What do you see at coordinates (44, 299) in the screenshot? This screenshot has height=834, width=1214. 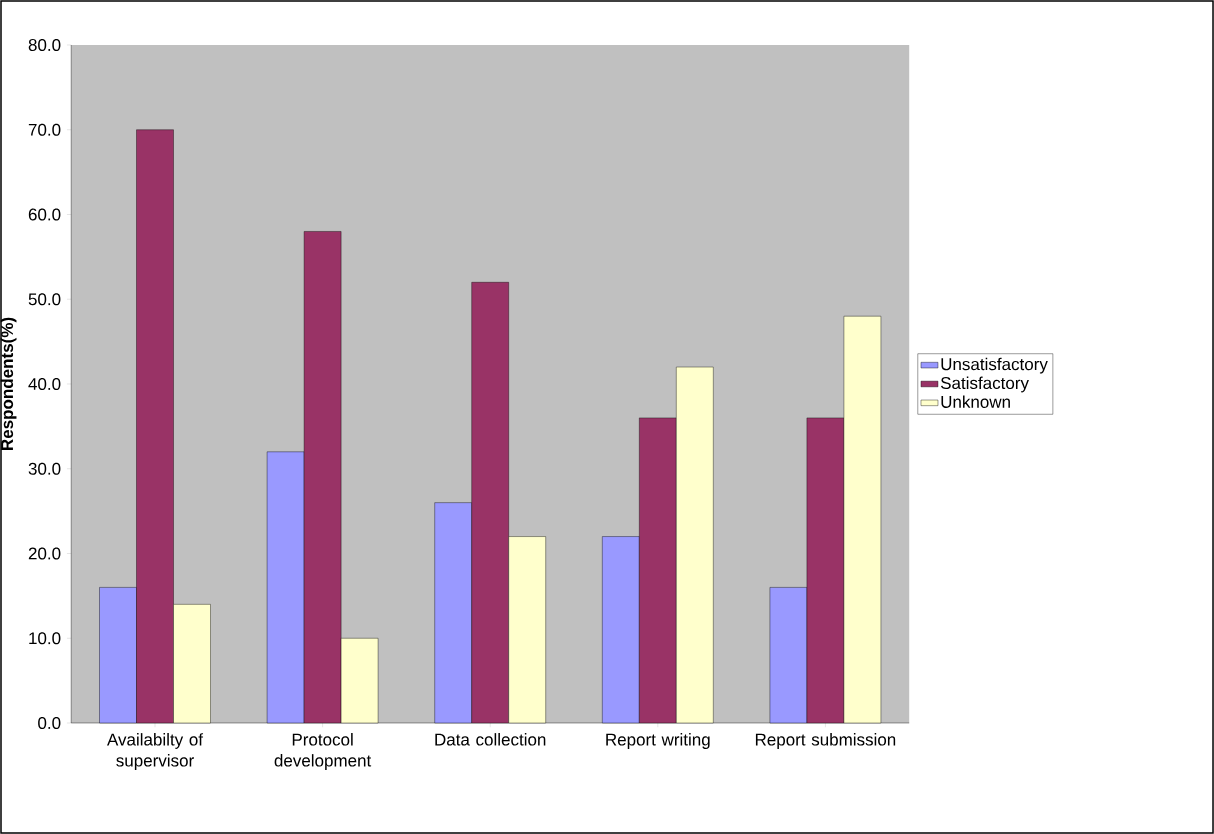 I see `y-tick-label: 50.0` at bounding box center [44, 299].